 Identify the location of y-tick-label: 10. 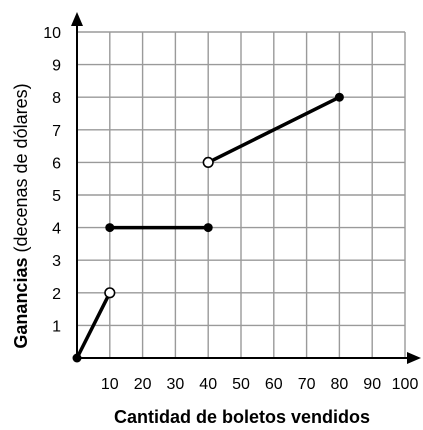
(52, 33).